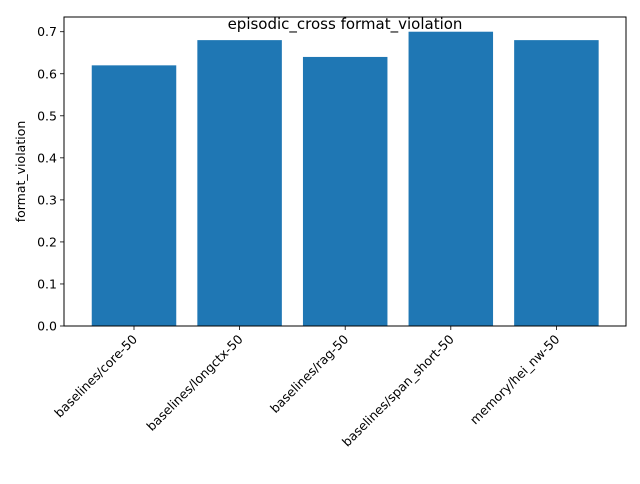 The image size is (640, 484). Describe the element at coordinates (47, 199) in the screenshot. I see `y-tick-label-3: 0.3` at that location.